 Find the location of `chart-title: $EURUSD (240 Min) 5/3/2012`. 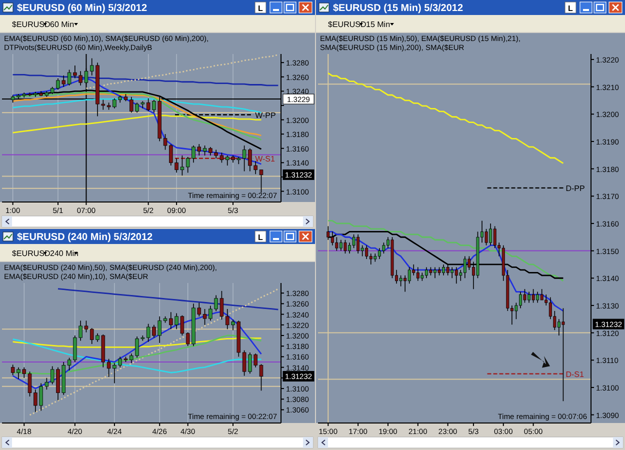

chart-title: $EURUSD (240 Min) 5/3/2012 is located at coordinates (85, 237).